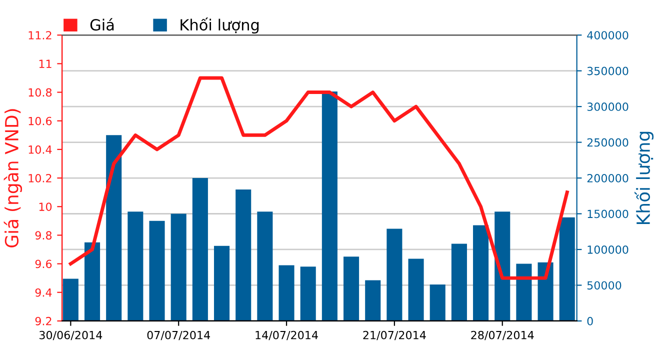 The height and width of the screenshot is (344, 660). I want to click on x-tick-label: 30/06/2014, so click(71, 335).